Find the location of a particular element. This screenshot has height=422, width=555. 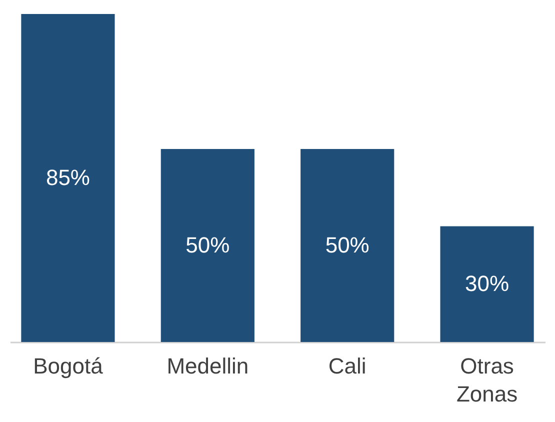

x-tick-label: Bogotá is located at coordinates (68, 366).